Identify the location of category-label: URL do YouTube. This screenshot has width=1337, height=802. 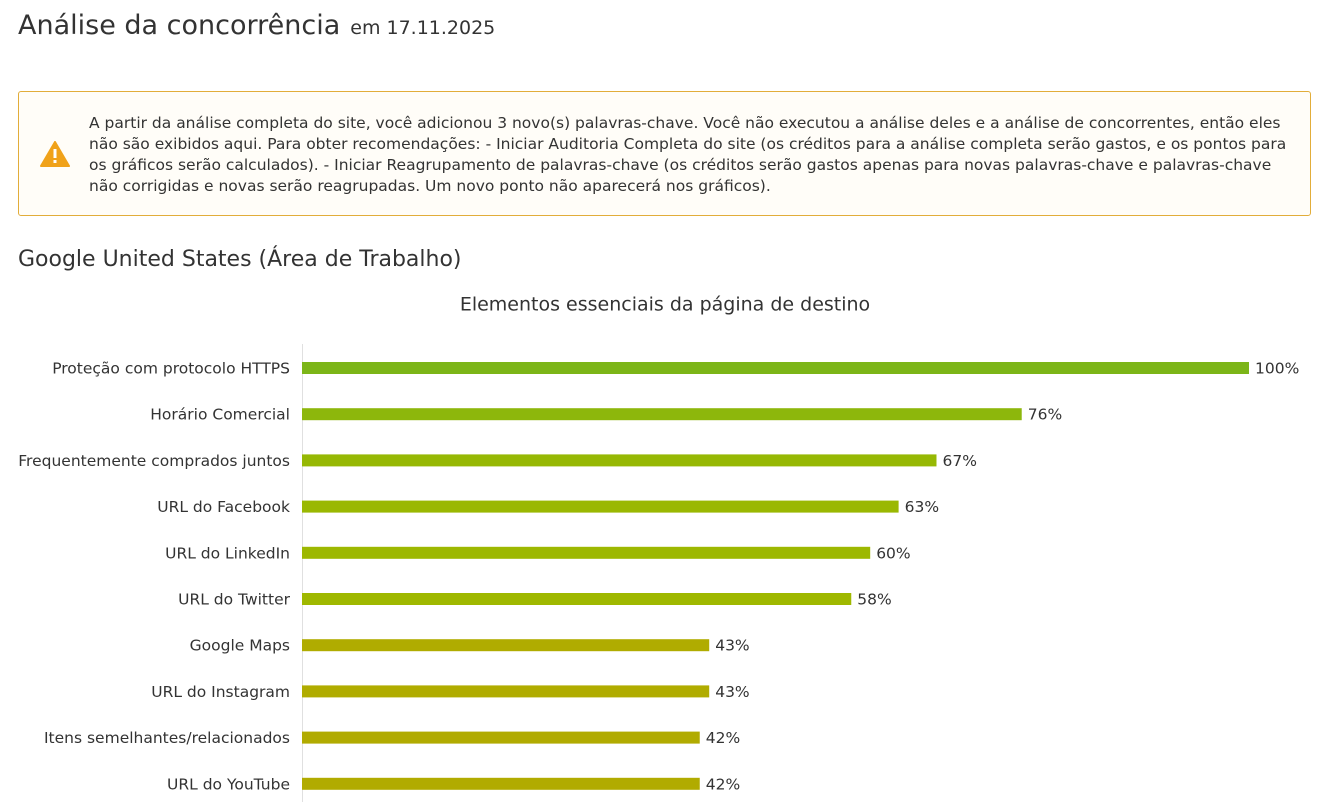
(228, 784).